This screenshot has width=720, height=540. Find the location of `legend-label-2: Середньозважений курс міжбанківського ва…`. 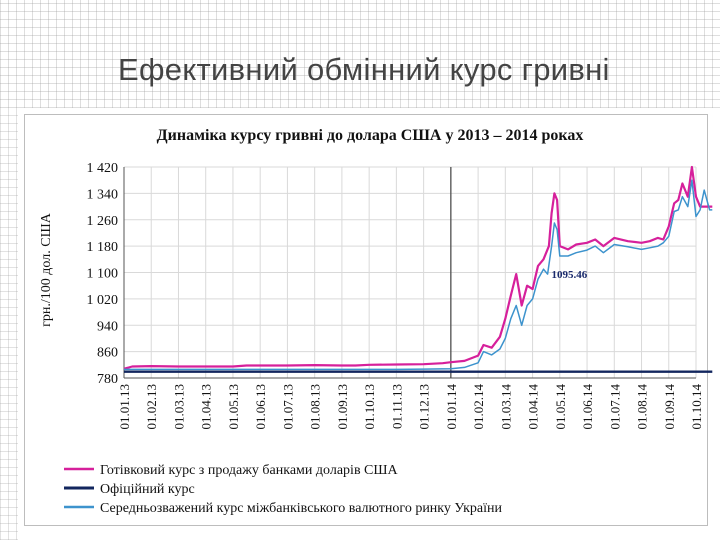

legend-label-2: Середньозважений курс міжбанківського ва… is located at coordinates (301, 508).